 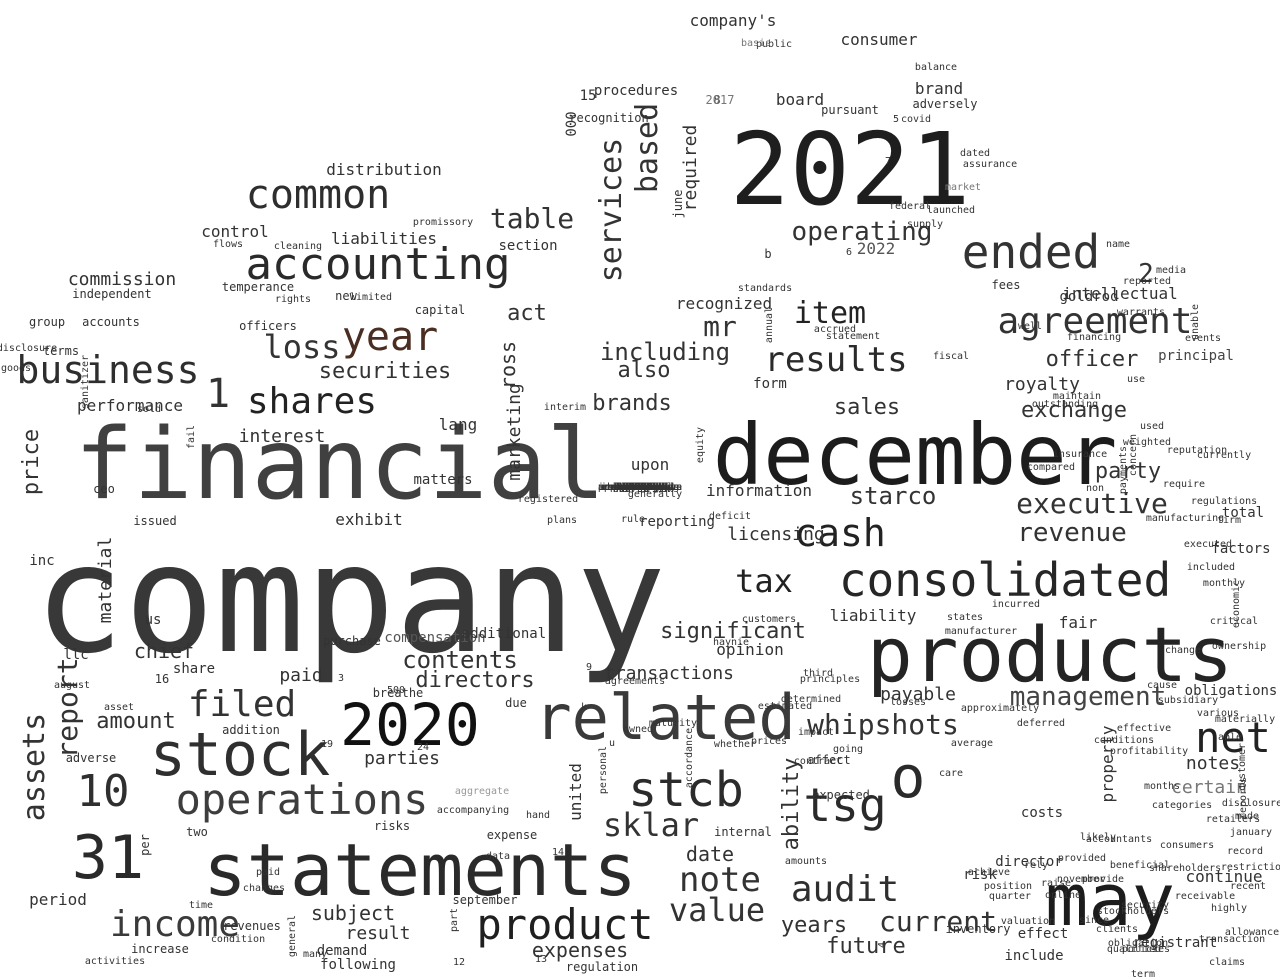 I want to click on word: scale, so click(x=640, y=487).